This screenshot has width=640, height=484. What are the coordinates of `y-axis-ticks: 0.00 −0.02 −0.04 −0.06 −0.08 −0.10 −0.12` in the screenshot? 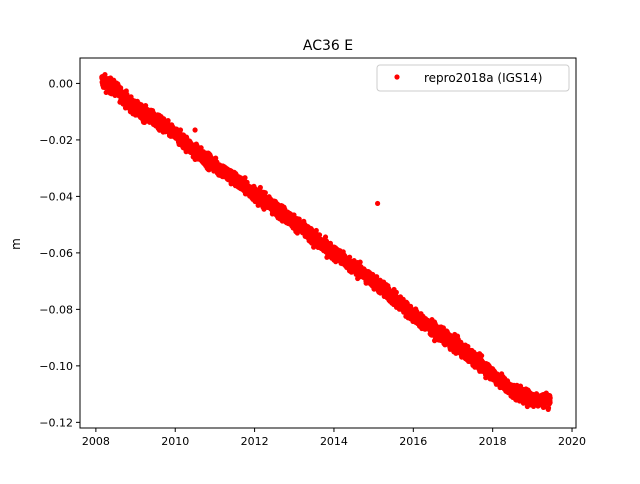 It's located at (59, 253).